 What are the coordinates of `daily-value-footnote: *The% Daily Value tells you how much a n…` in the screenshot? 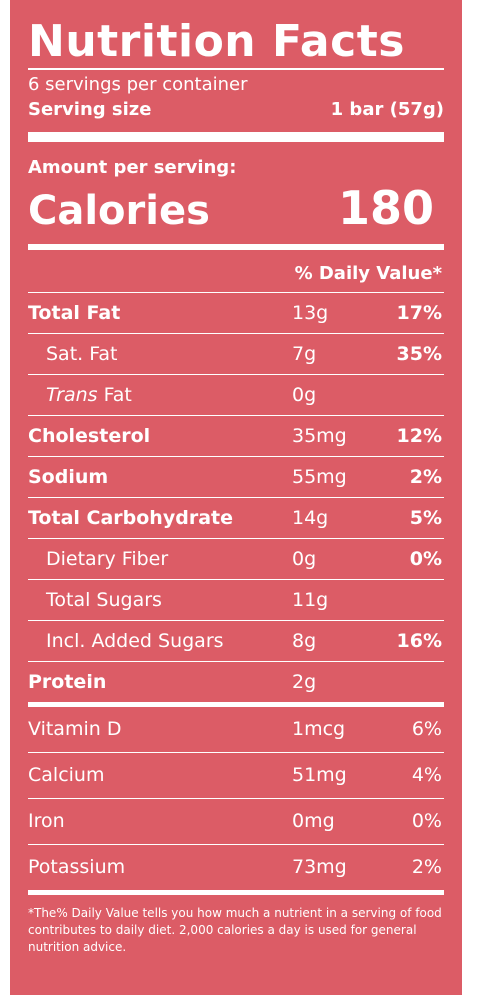 It's located at (235, 930).